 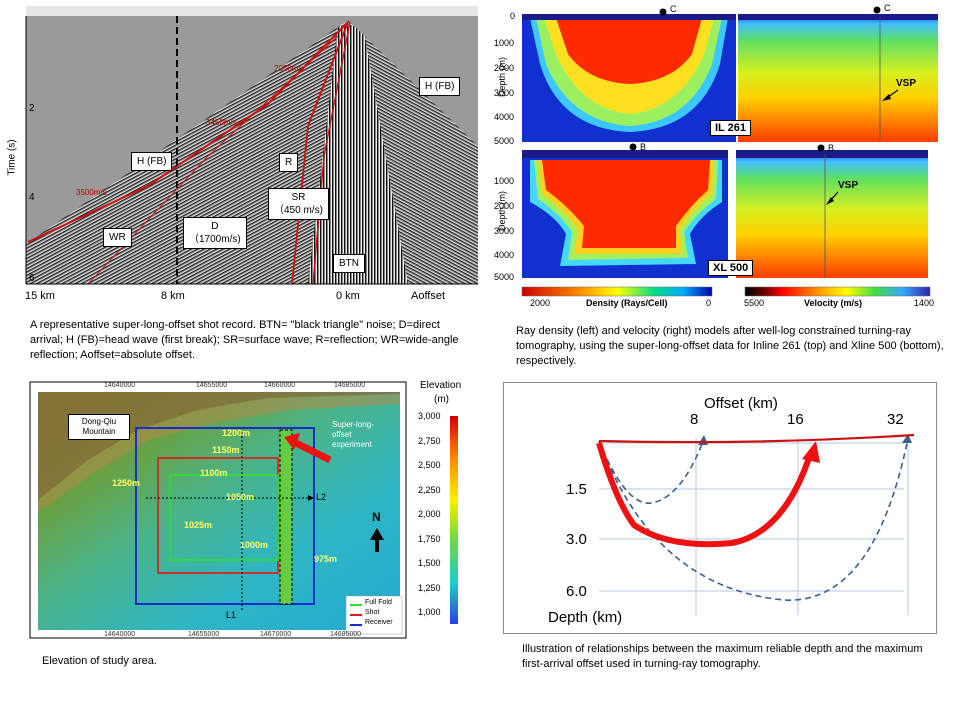 I want to click on marker-b-bottom-density: B, so click(x=643, y=147).